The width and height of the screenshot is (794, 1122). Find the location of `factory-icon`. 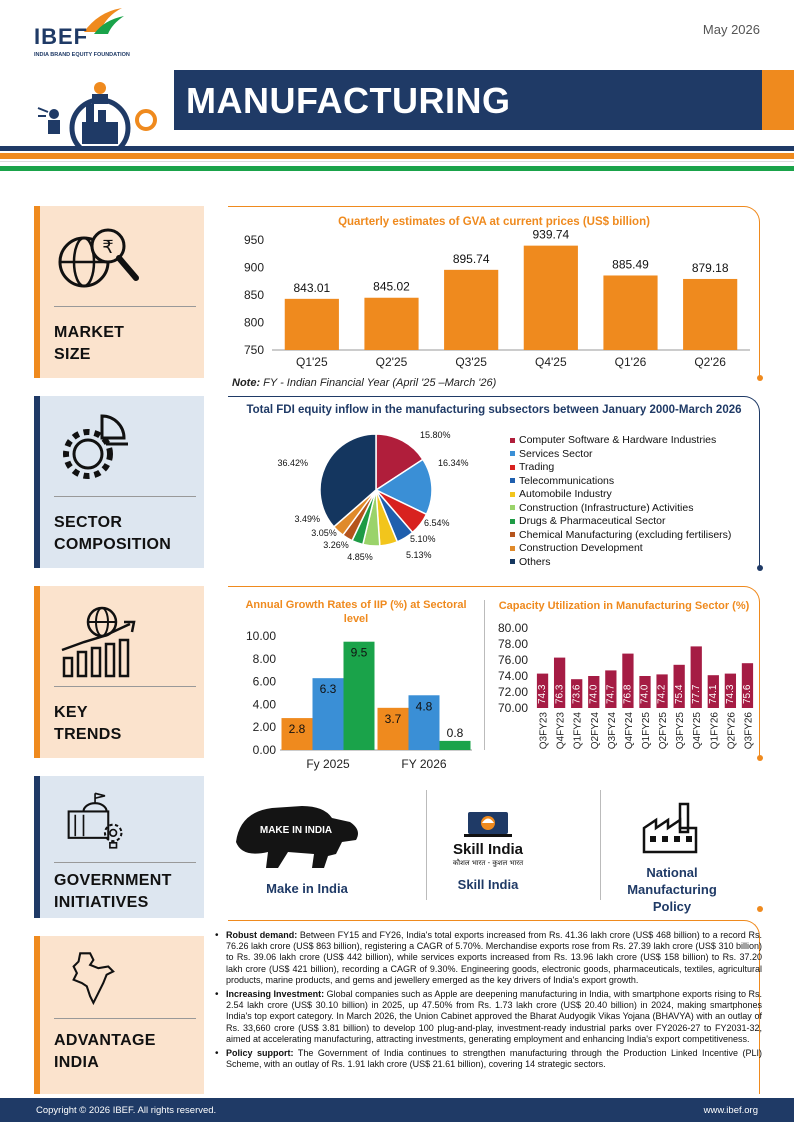

factory-icon is located at coordinates (670, 828).